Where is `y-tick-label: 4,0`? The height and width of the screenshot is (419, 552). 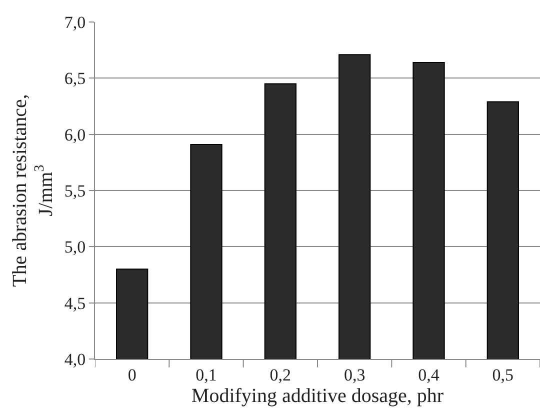 y-tick-label: 4,0 is located at coordinates (75, 359).